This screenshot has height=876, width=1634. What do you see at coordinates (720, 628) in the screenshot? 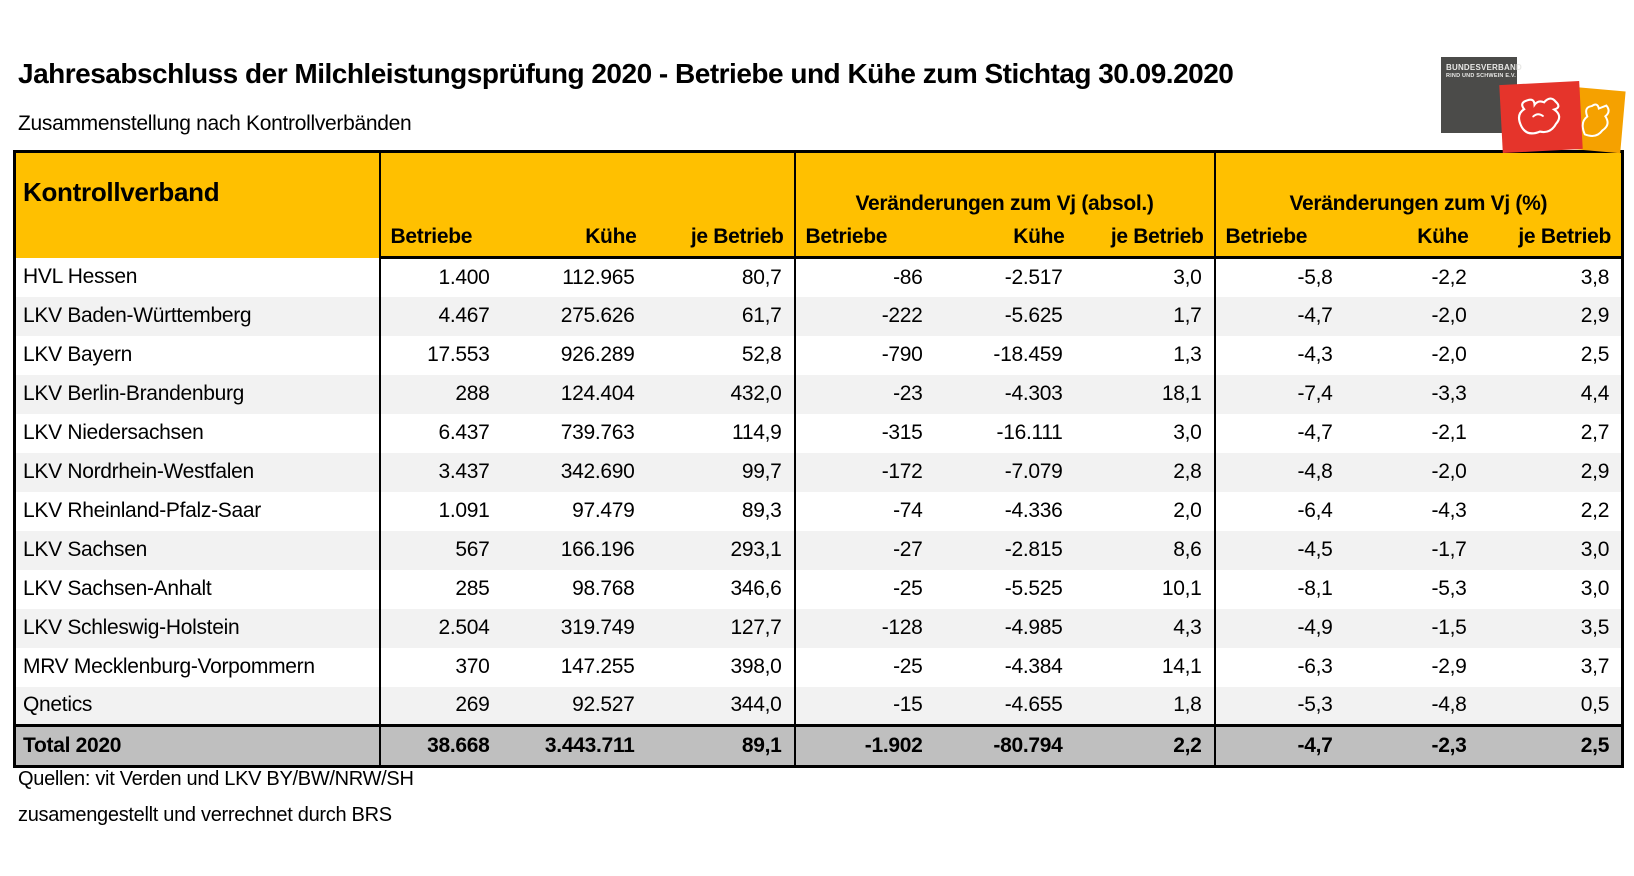
I see `row-value: 127,7` at bounding box center [720, 628].